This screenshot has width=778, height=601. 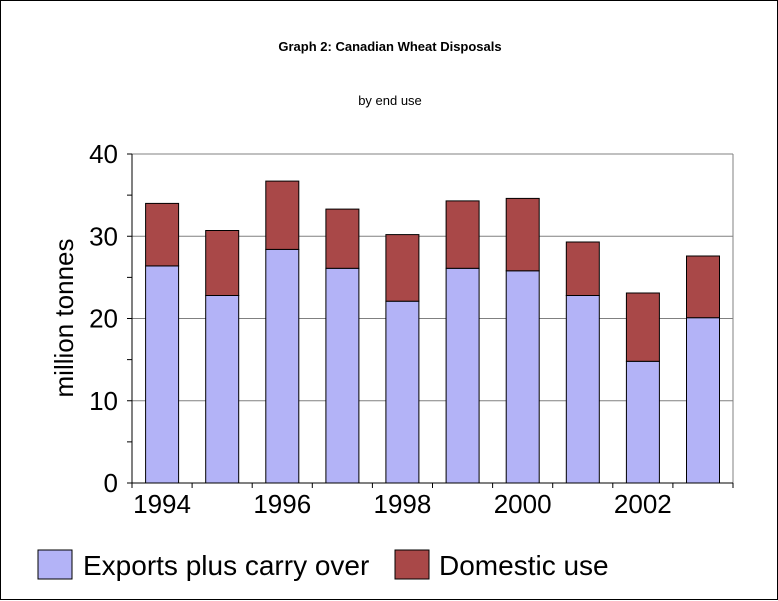 I want to click on bar-domestic-2001, so click(x=582, y=268).